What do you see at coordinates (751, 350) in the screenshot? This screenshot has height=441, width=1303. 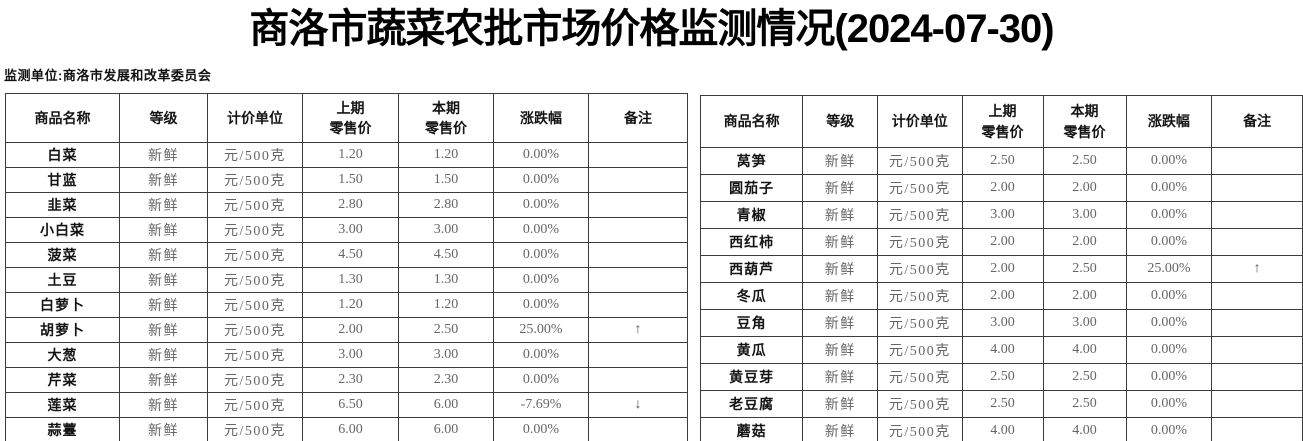 I see `product-name-cell: 黄瓜` at bounding box center [751, 350].